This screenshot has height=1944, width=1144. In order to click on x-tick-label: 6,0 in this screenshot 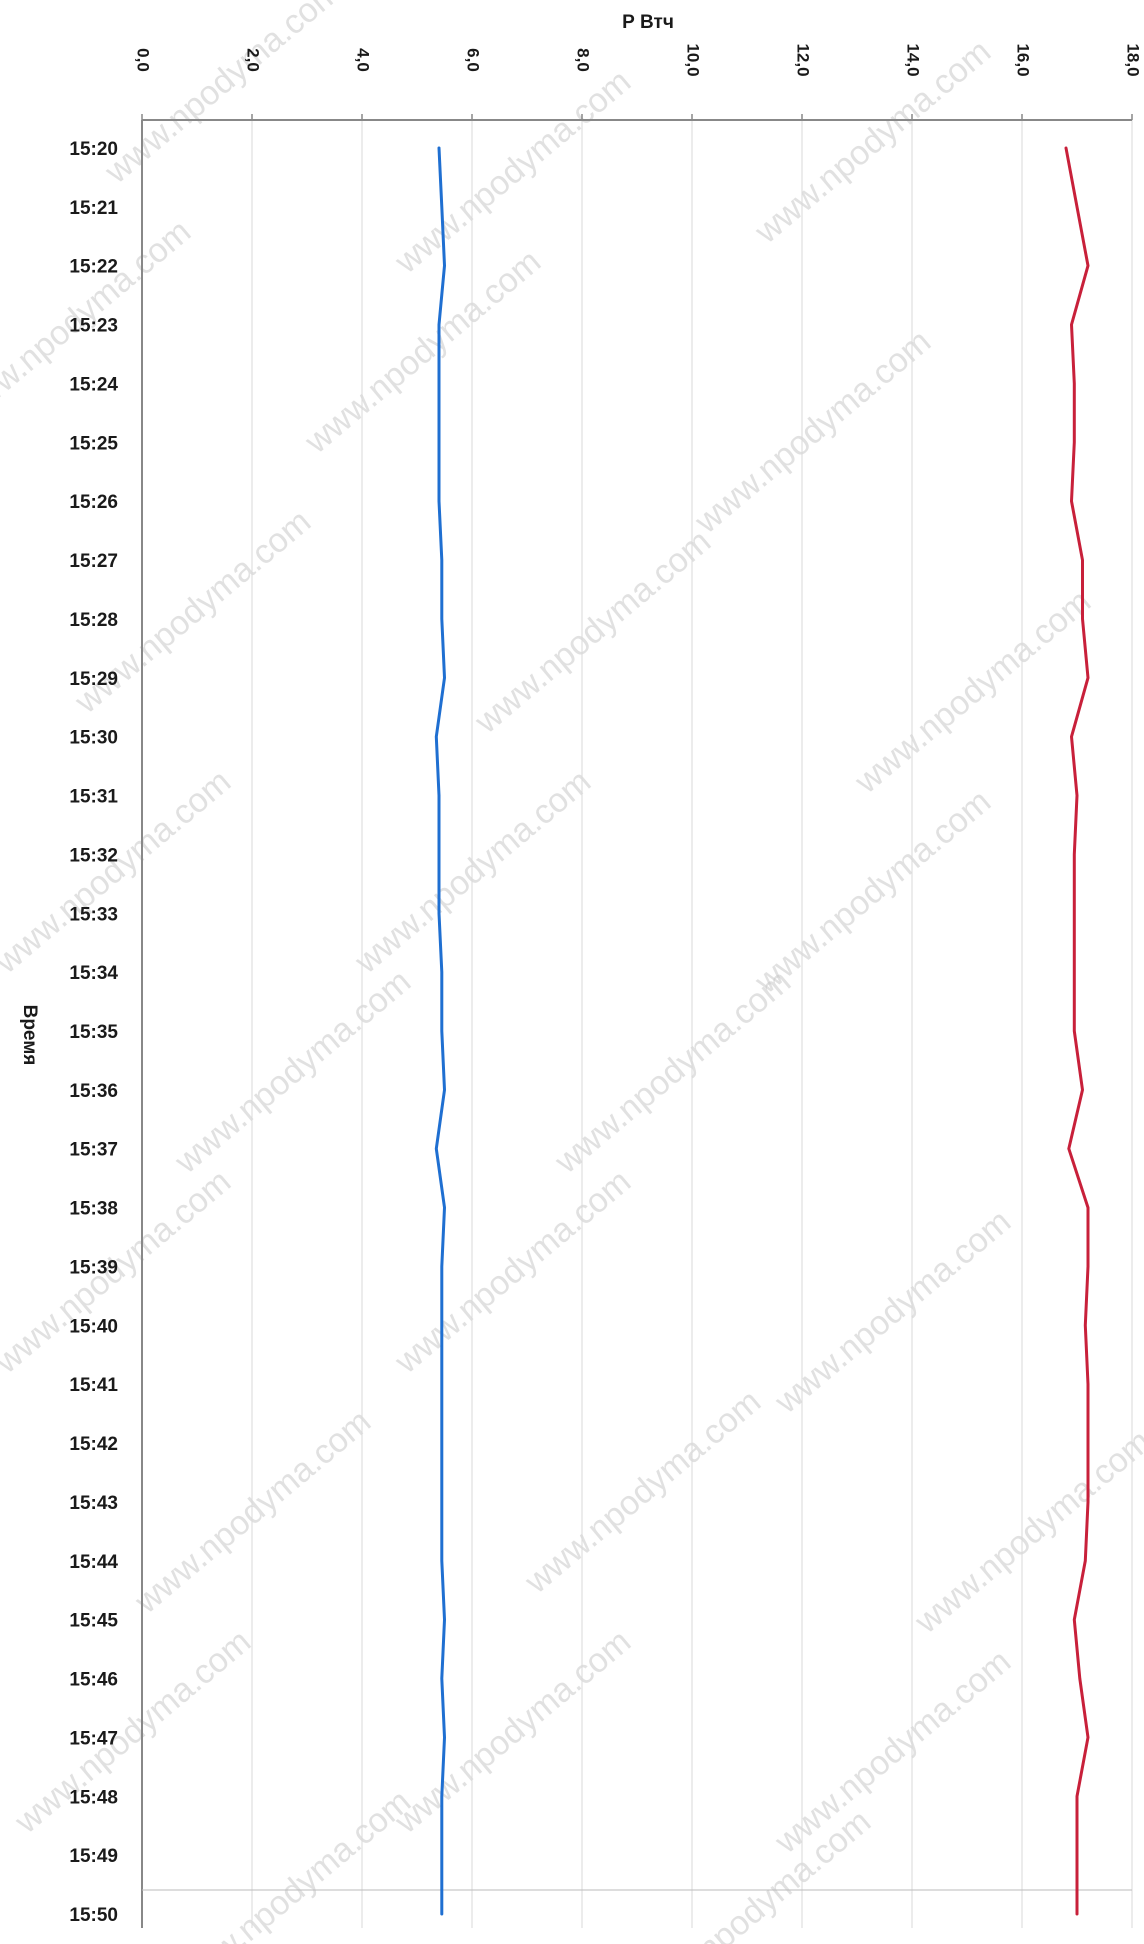, I will do `click(473, 60)`.